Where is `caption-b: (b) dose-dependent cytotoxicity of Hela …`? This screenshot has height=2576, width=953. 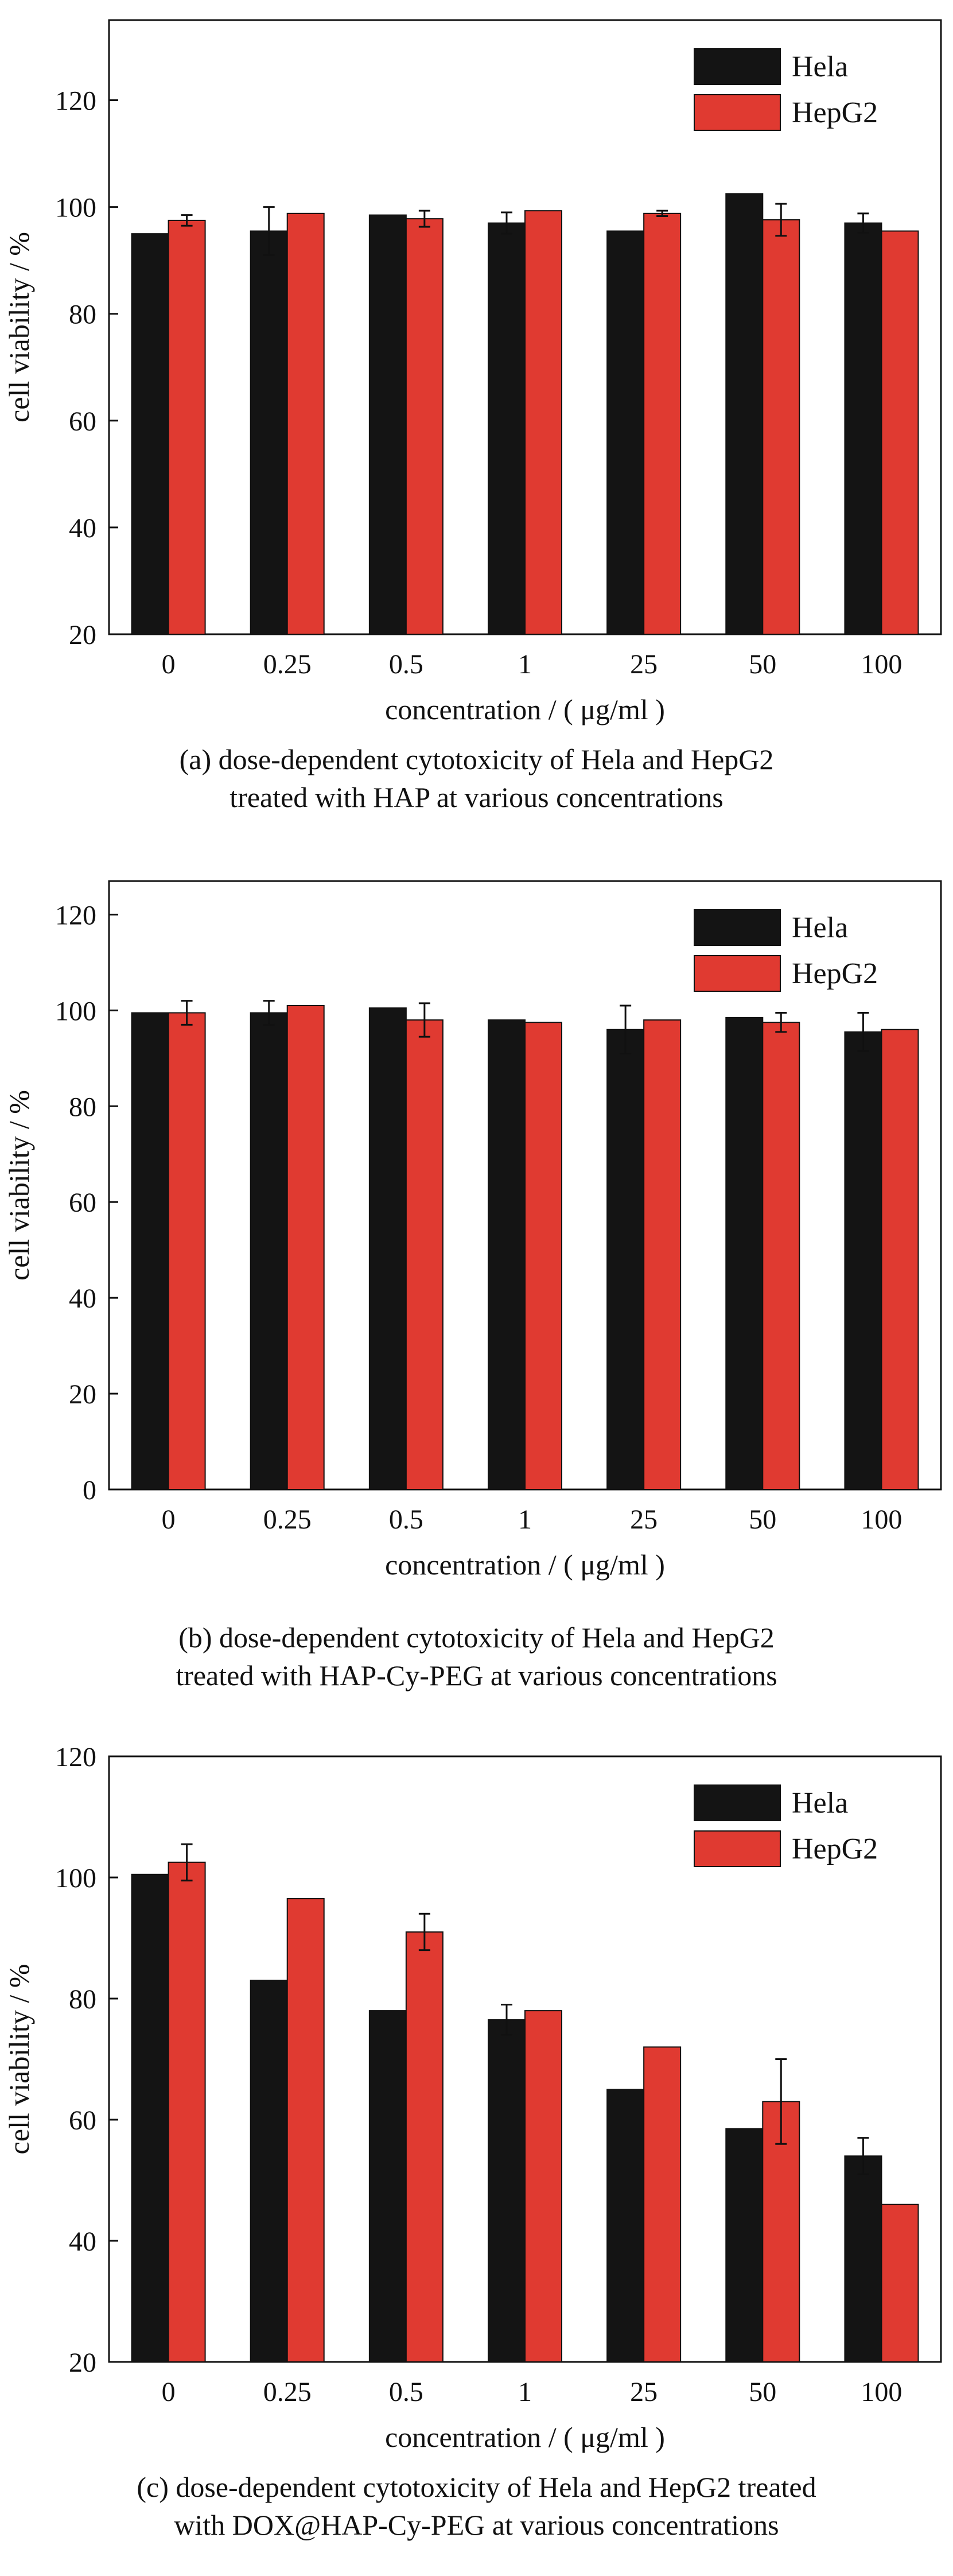
caption-b: (b) dose-dependent cytotoxicity of Hela … is located at coordinates (476, 1656).